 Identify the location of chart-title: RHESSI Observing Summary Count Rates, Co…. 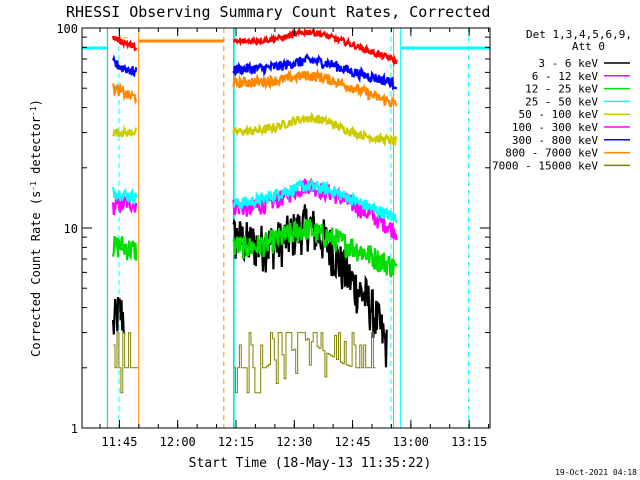
(278, 12).